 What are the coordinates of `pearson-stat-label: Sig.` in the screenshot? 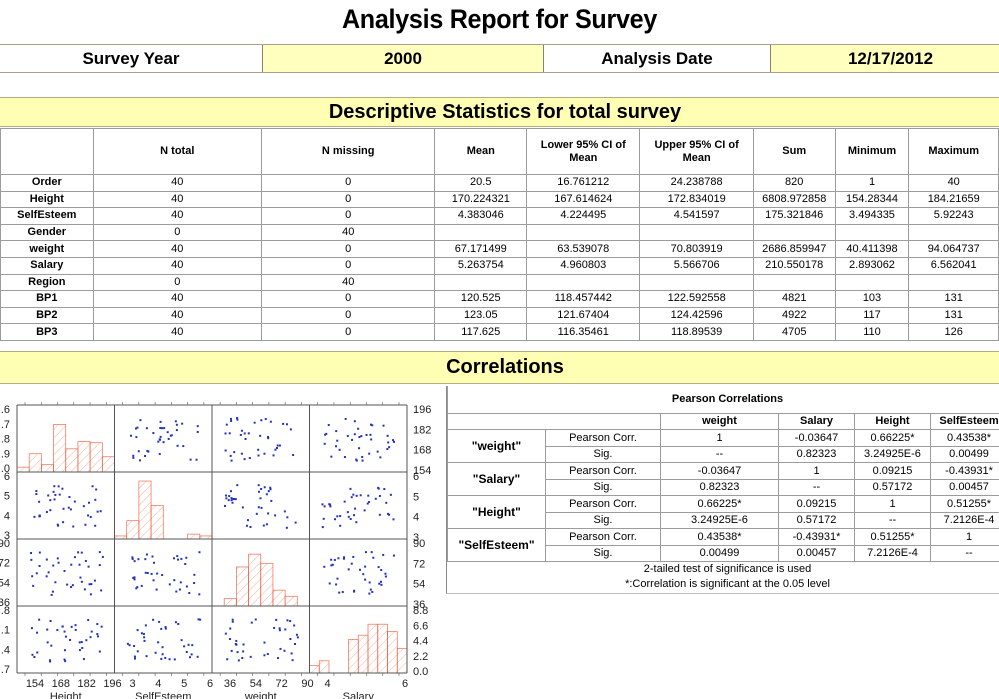 It's located at (603, 487).